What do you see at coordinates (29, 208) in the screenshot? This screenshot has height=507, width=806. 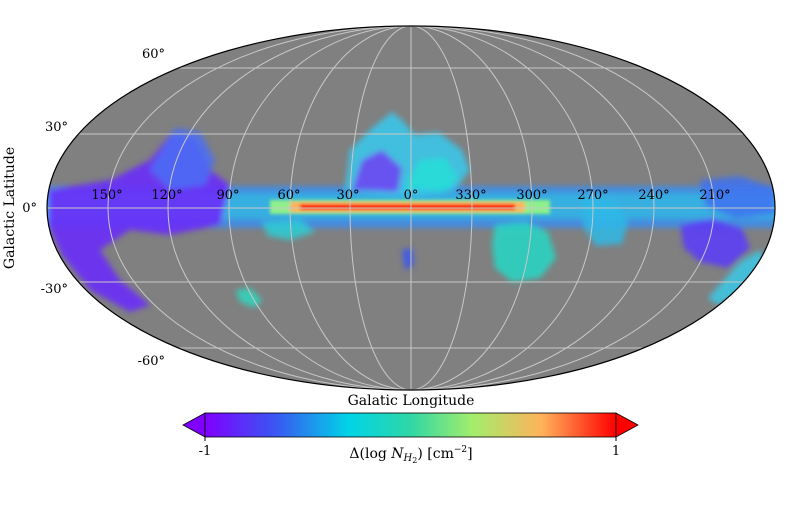 I see `lat-label: 0°` at bounding box center [29, 208].